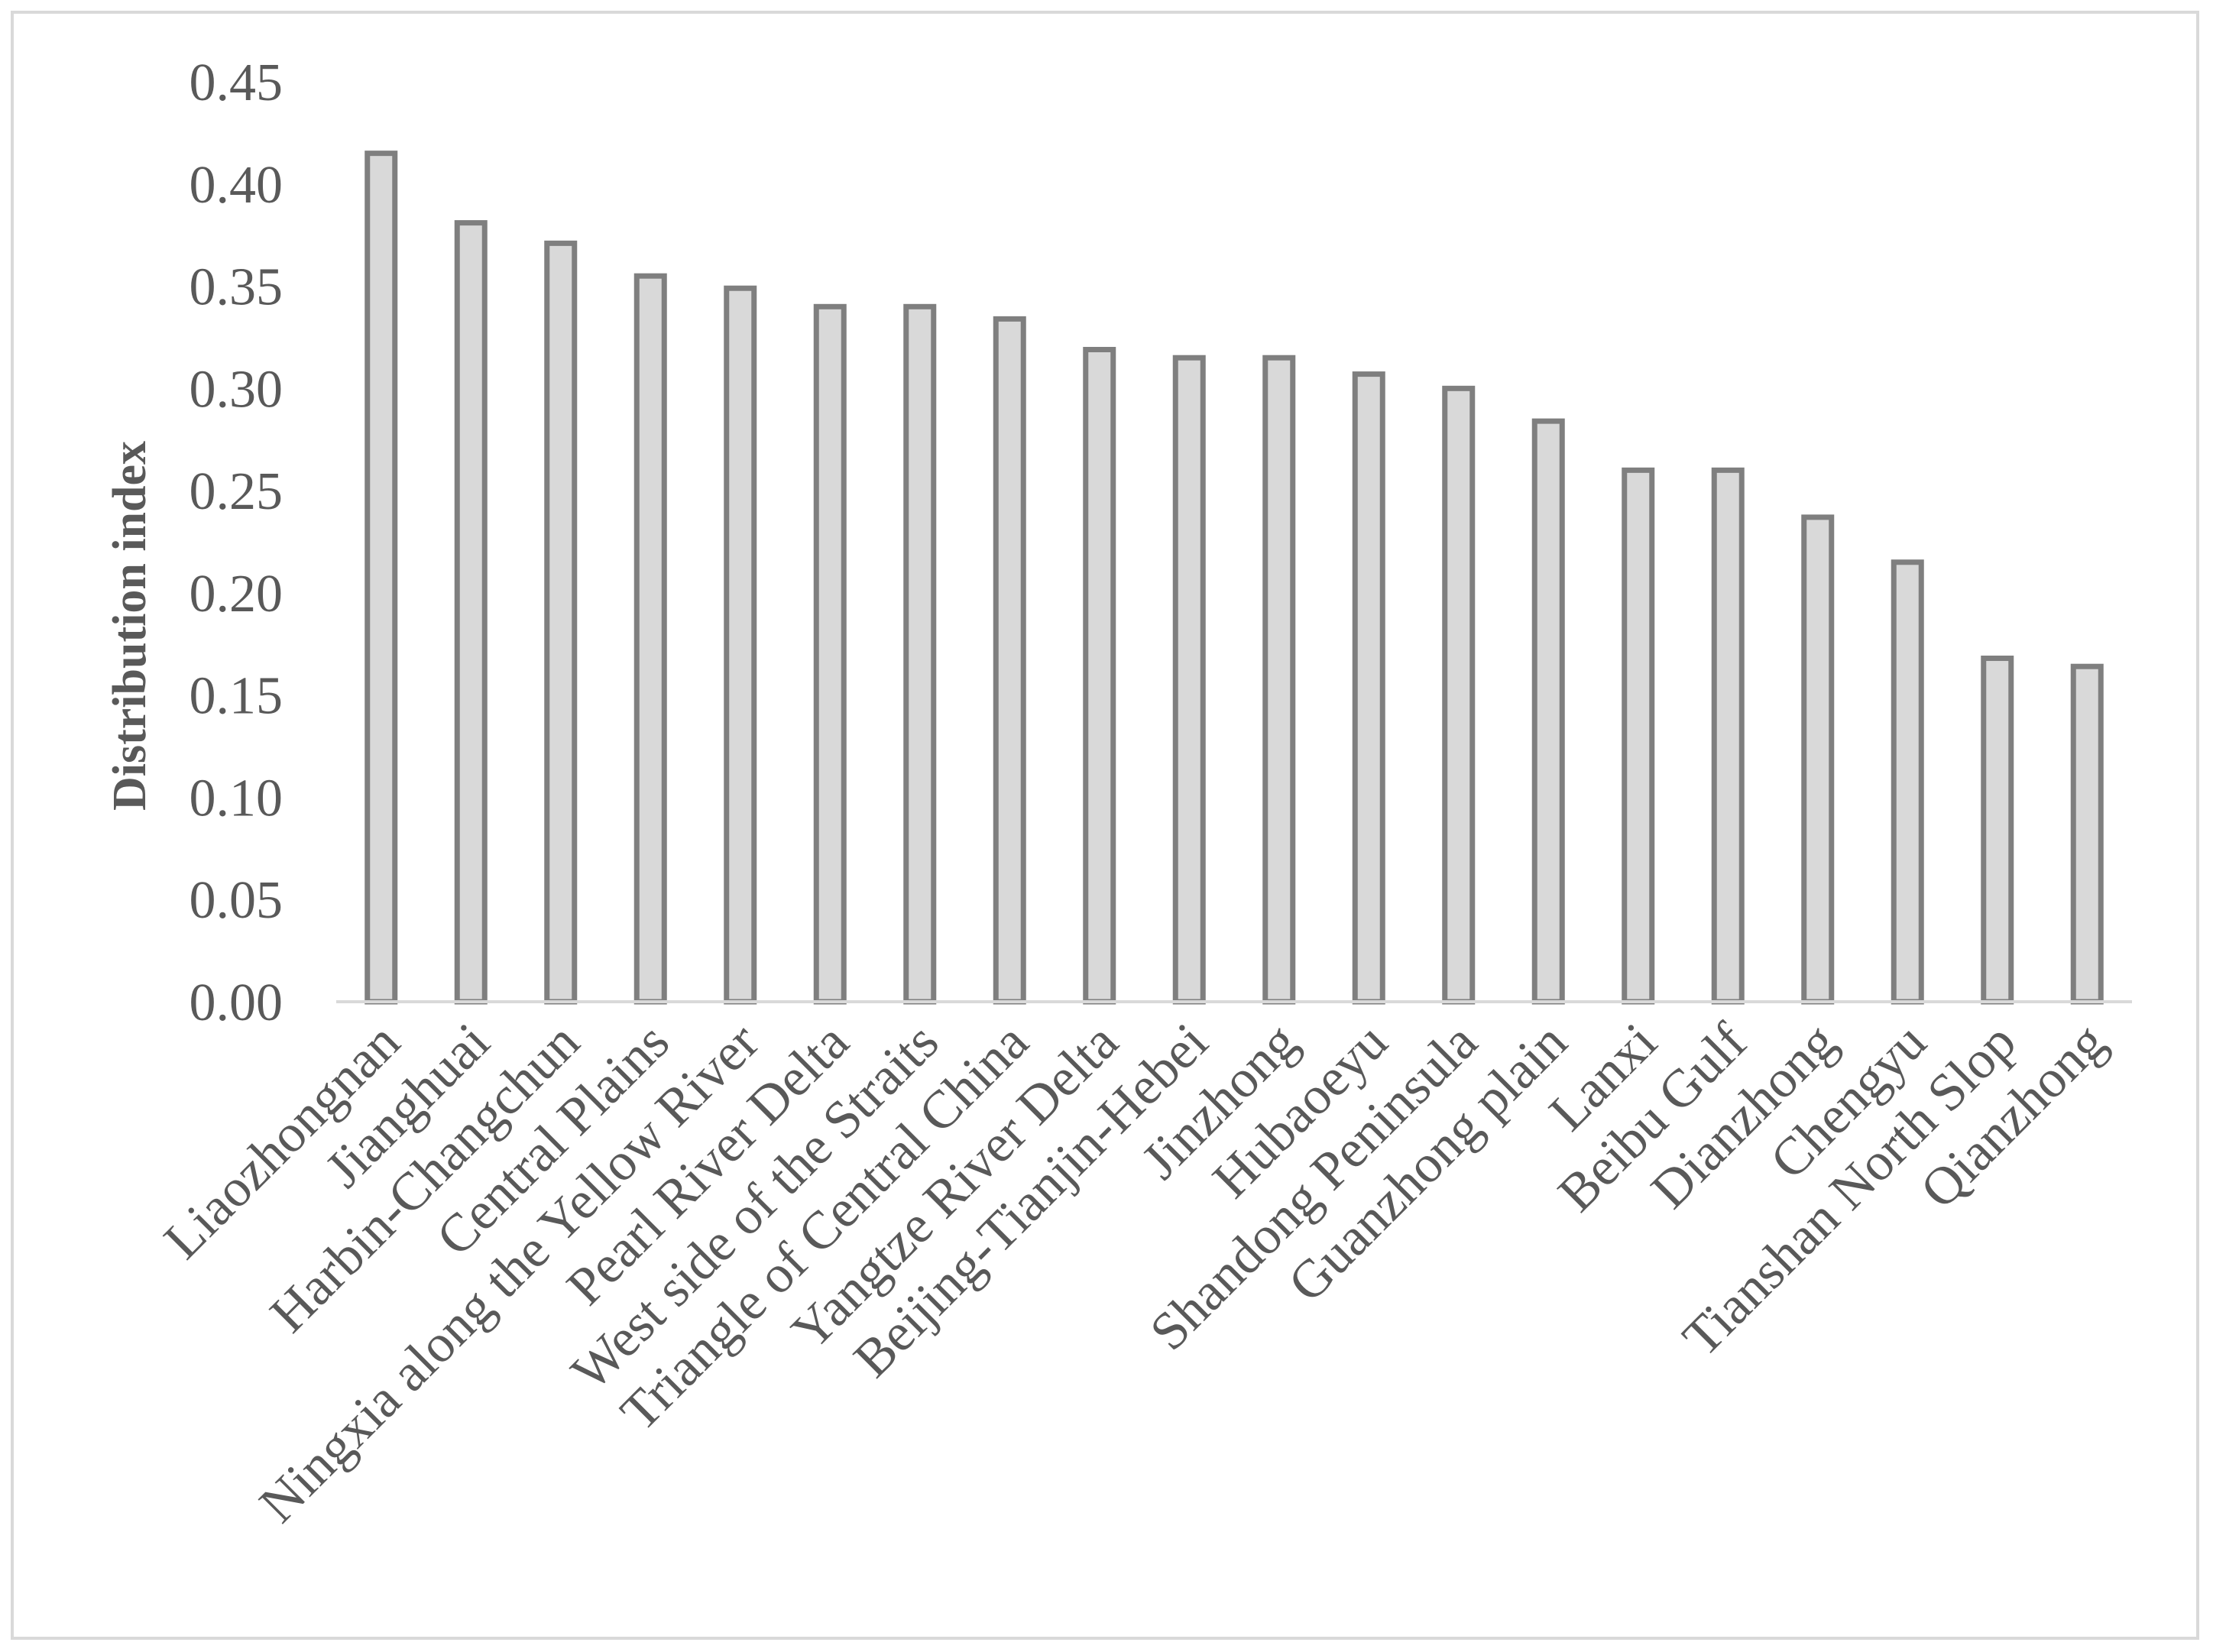  What do you see at coordinates (237, 82) in the screenshot?
I see `y-tick-label: 0.45` at bounding box center [237, 82].